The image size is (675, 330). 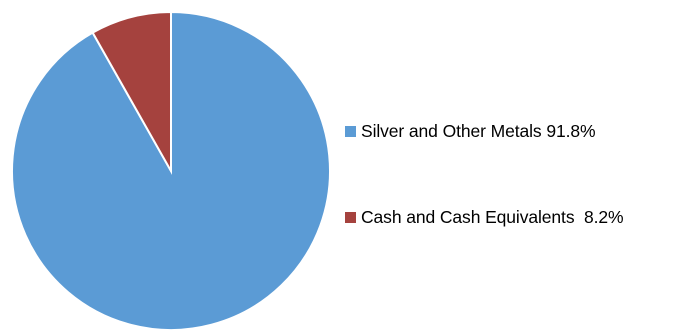 I want to click on legend-swatch-cash, so click(x=350, y=217).